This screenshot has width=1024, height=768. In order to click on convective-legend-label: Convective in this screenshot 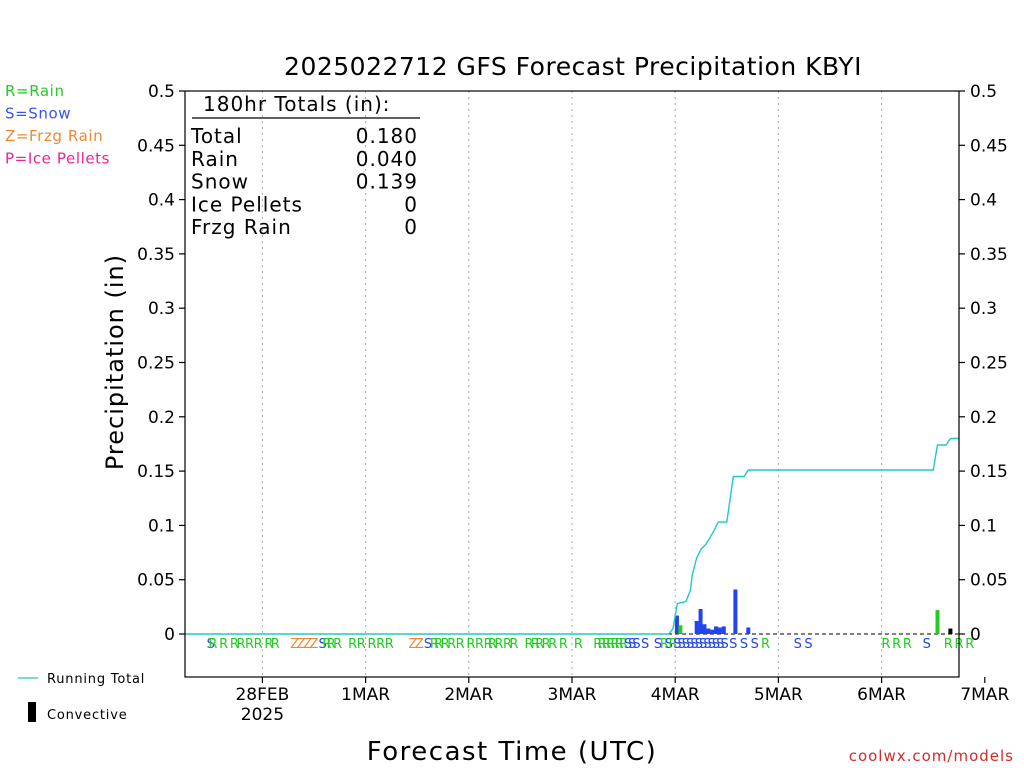, I will do `click(87, 715)`.